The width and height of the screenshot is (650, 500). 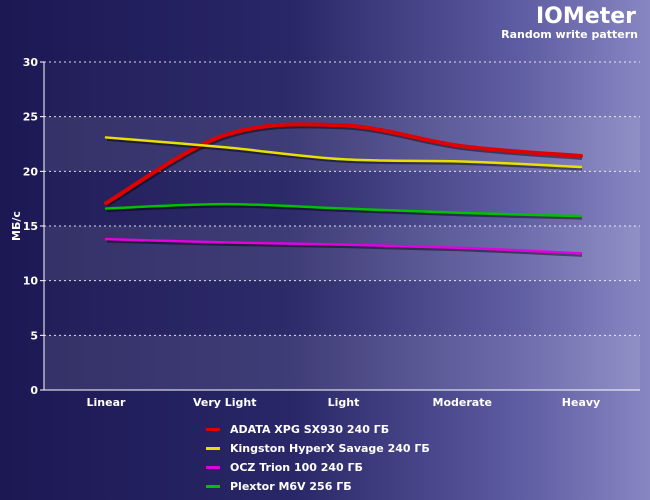 What do you see at coordinates (462, 402) in the screenshot?
I see `x-tick-label: Moderate` at bounding box center [462, 402].